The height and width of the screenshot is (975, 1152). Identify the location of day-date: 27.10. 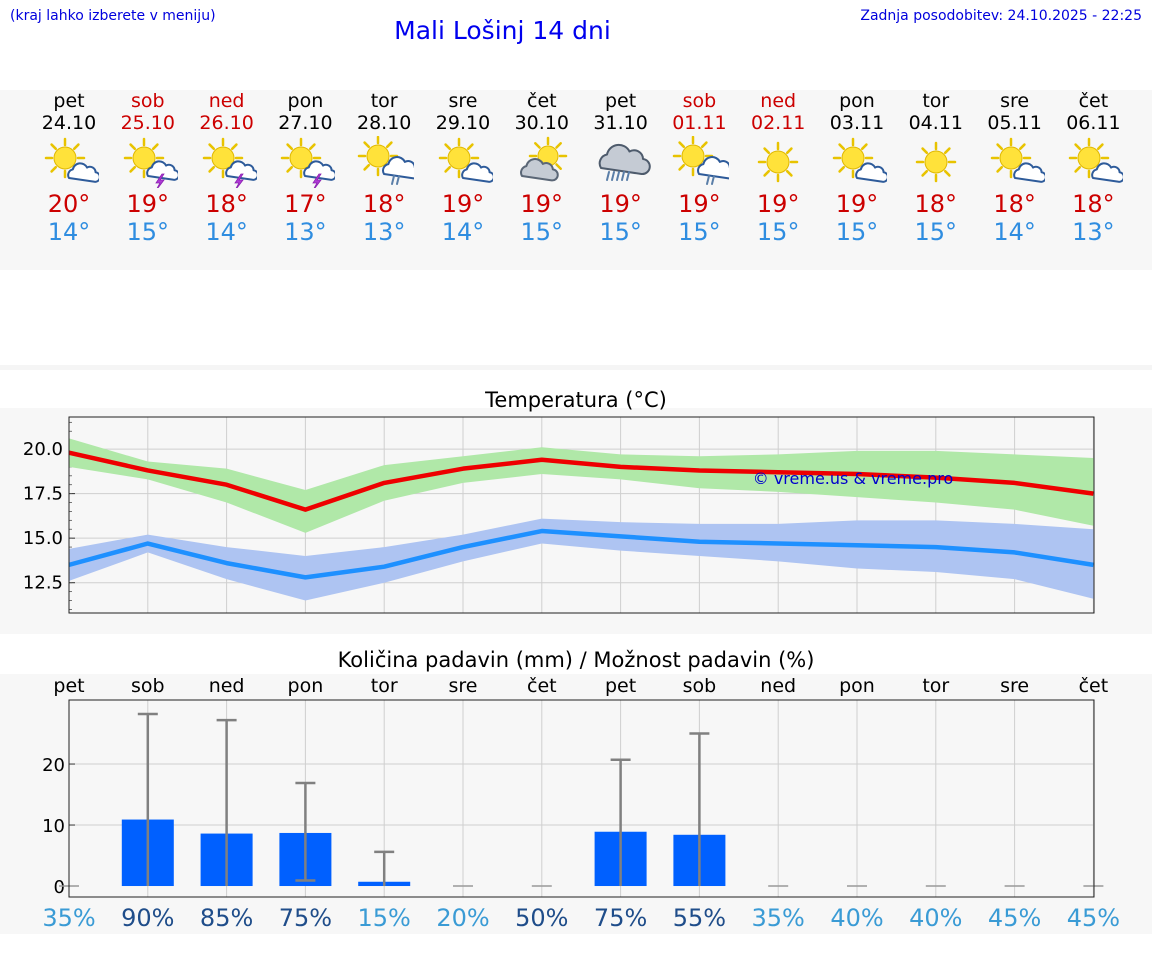
(305, 123).